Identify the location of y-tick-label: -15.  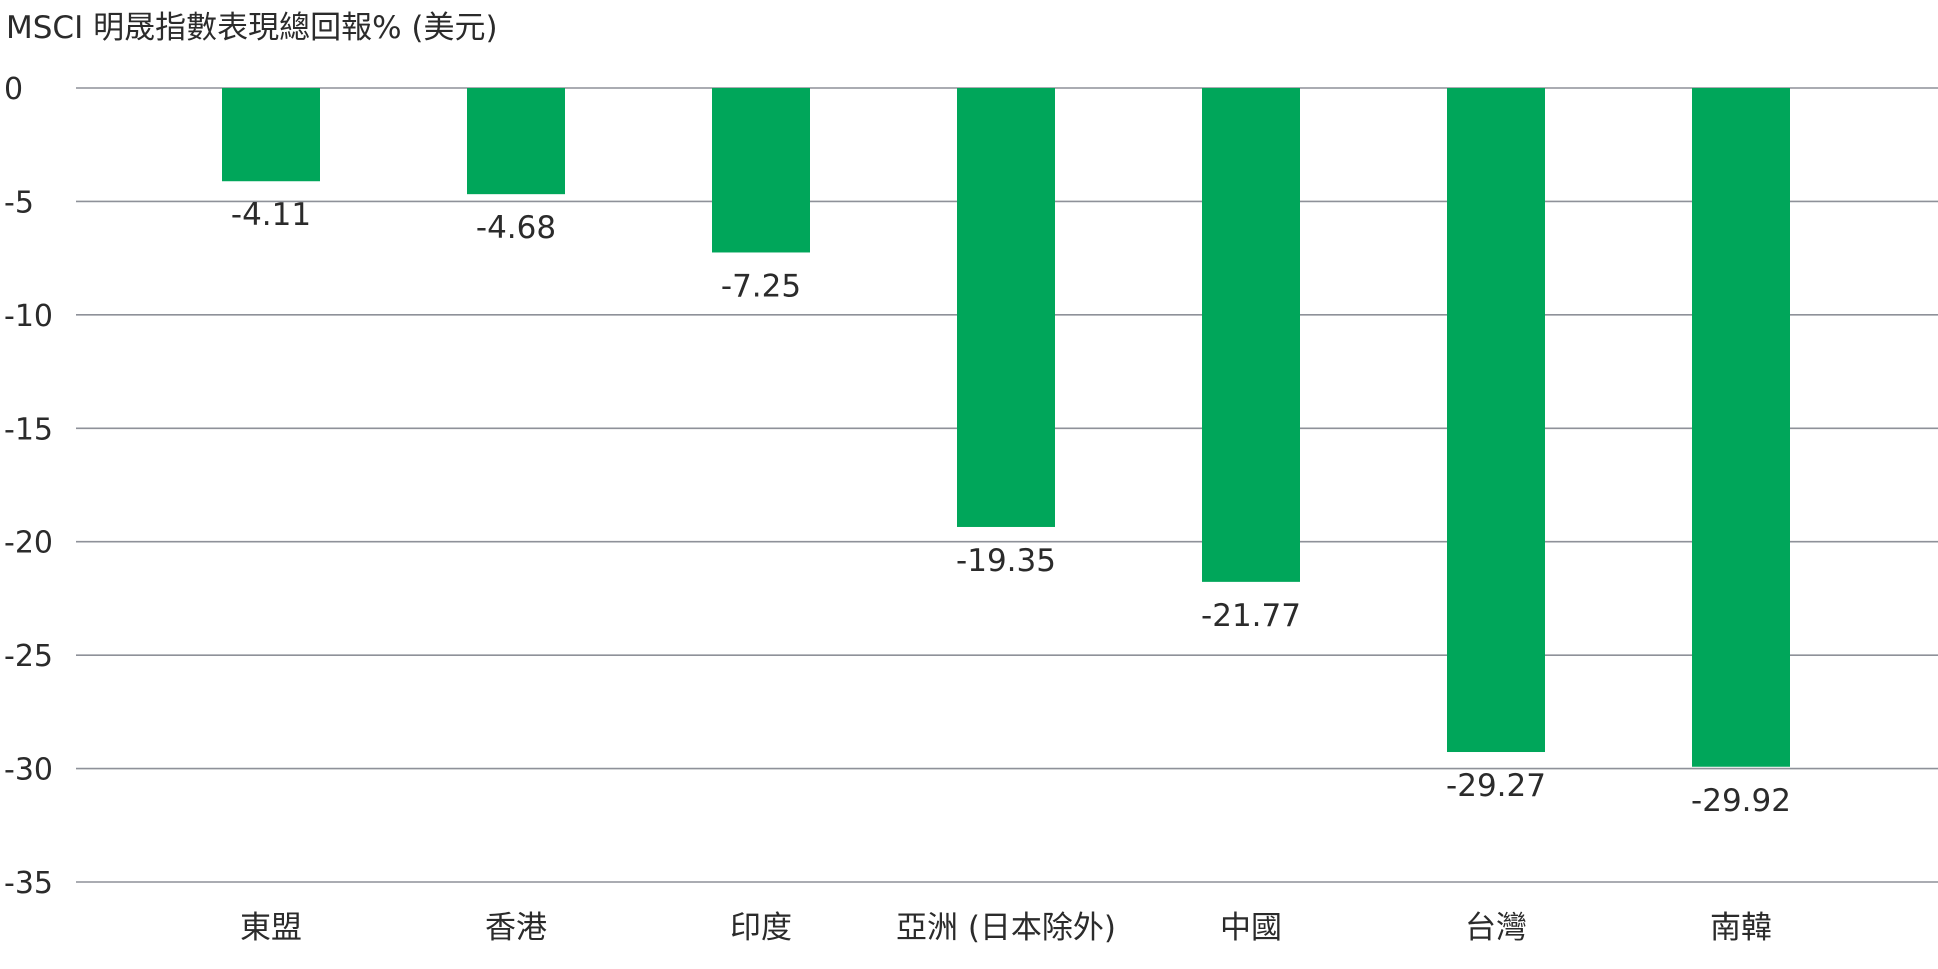
(28, 429).